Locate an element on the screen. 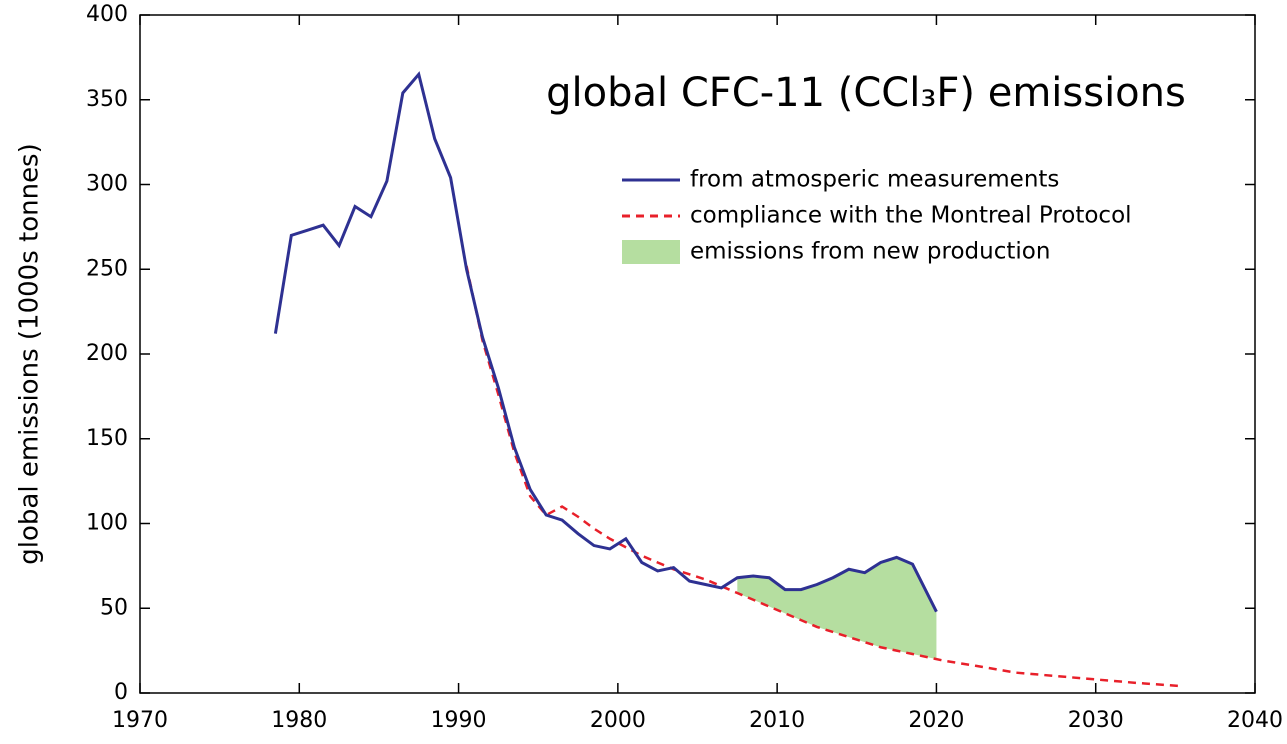 The width and height of the screenshot is (1287, 744). y-tick-label: 300 is located at coordinates (107, 184).